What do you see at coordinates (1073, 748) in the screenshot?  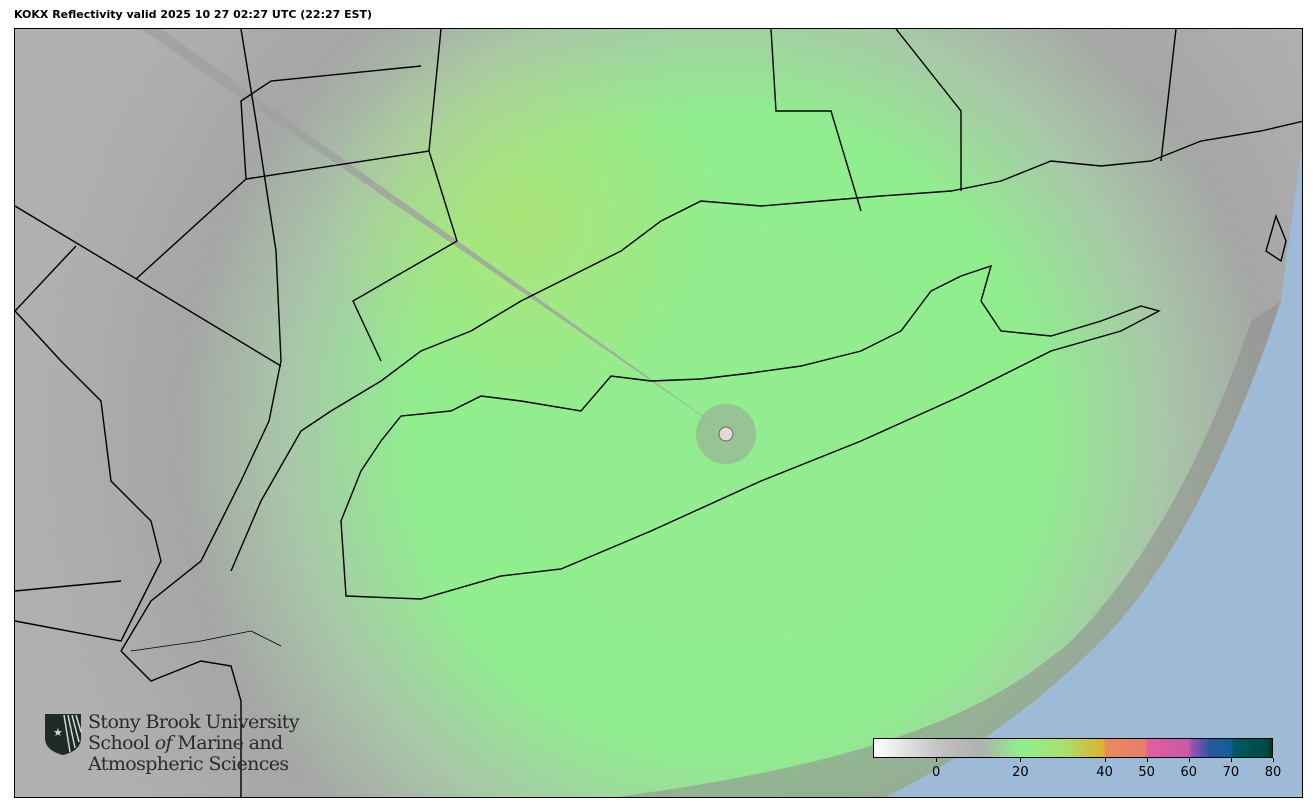 I see `reflectivity-colorbar` at bounding box center [1073, 748].